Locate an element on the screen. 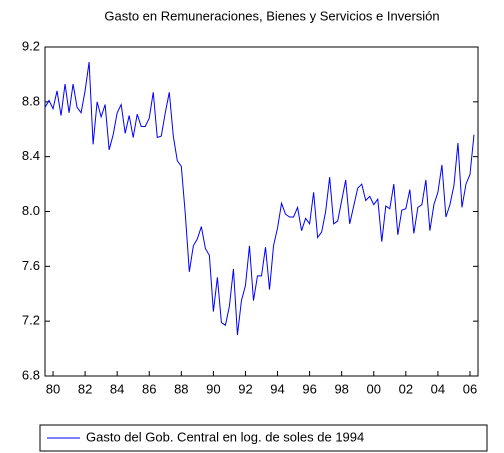  y-tick-label: 9.2 is located at coordinates (31, 45).